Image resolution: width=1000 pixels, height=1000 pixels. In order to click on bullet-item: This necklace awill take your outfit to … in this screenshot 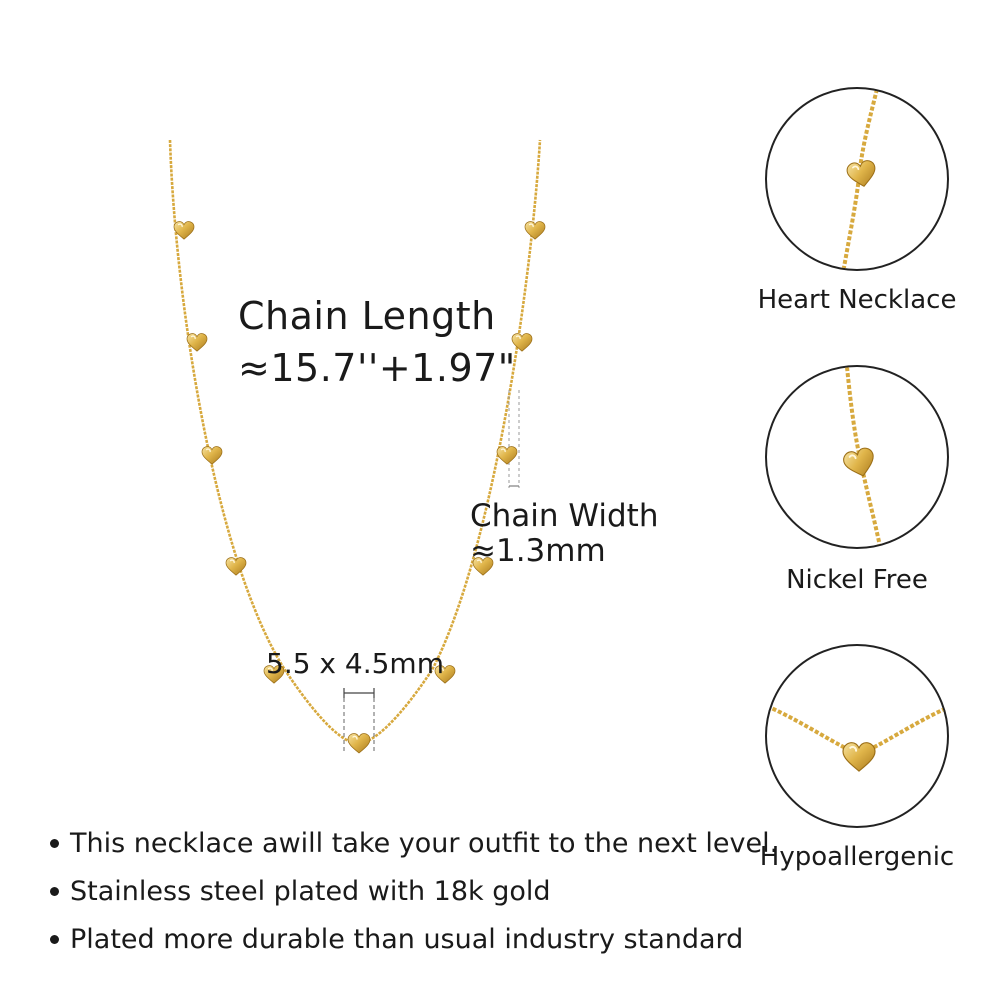, I will do `click(413, 850)`.